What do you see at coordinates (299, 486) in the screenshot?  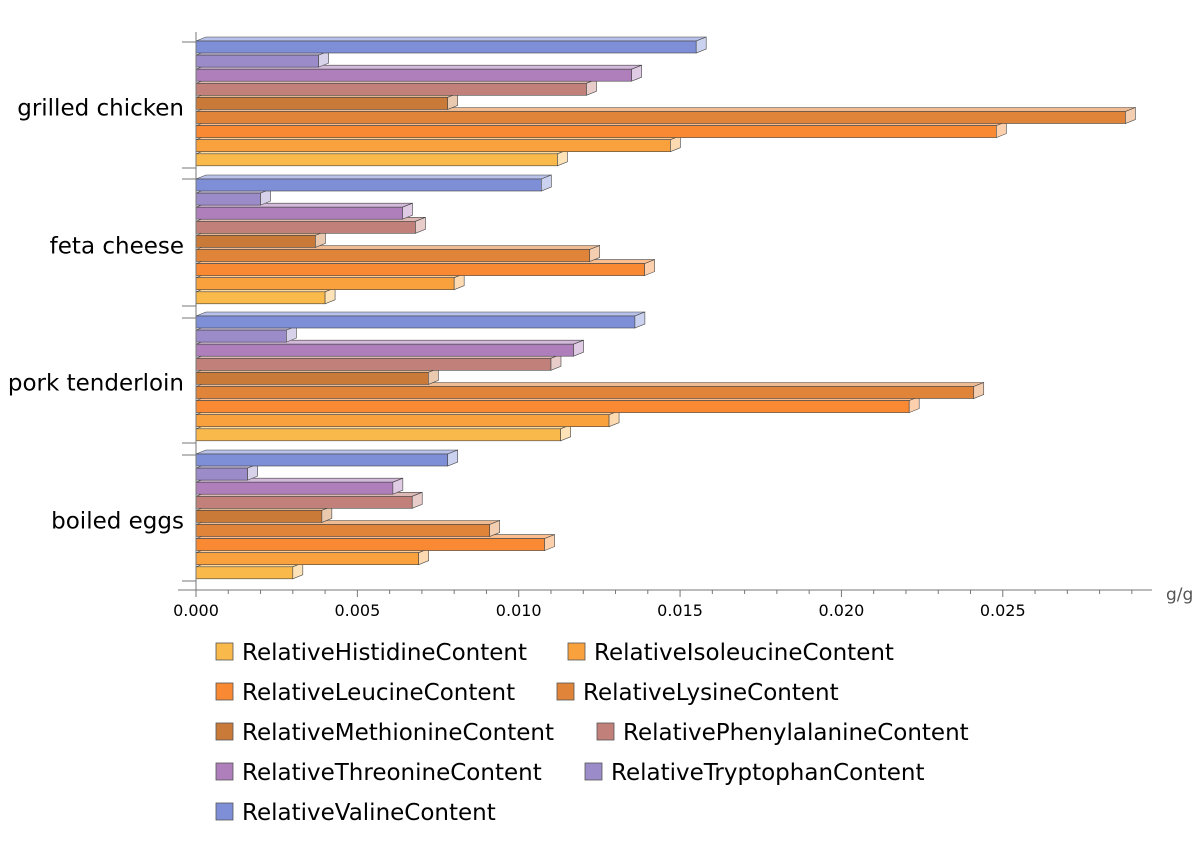 I see `bar-boiled-eggs-relativethreoninecontent` at bounding box center [299, 486].